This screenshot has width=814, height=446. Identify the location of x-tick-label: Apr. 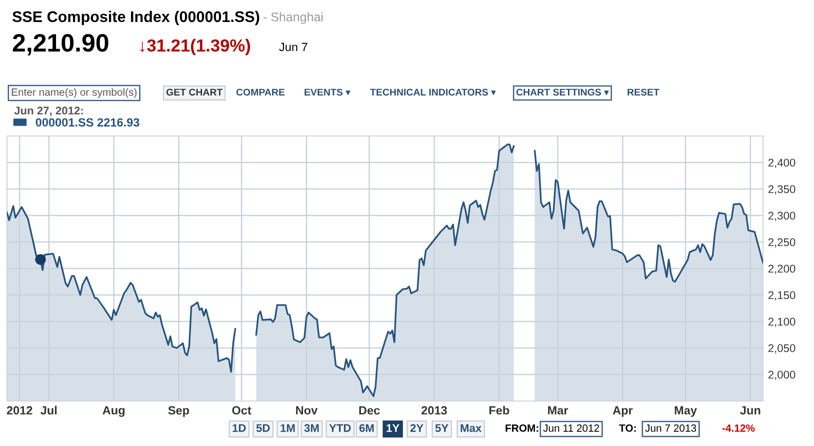
(622, 411).